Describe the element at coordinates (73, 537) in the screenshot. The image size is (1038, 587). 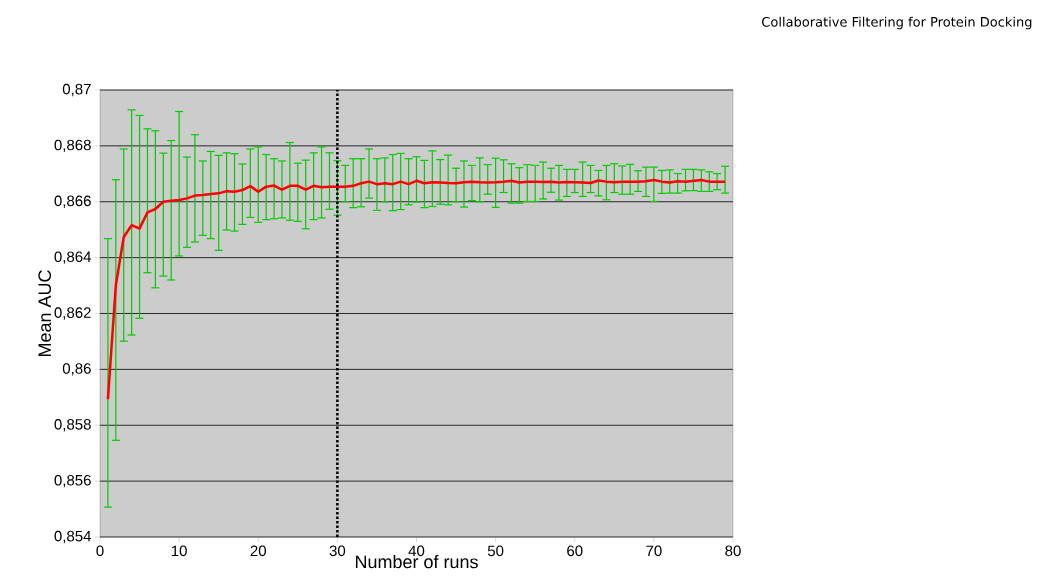
I see `y-tick-label: 0,854` at that location.